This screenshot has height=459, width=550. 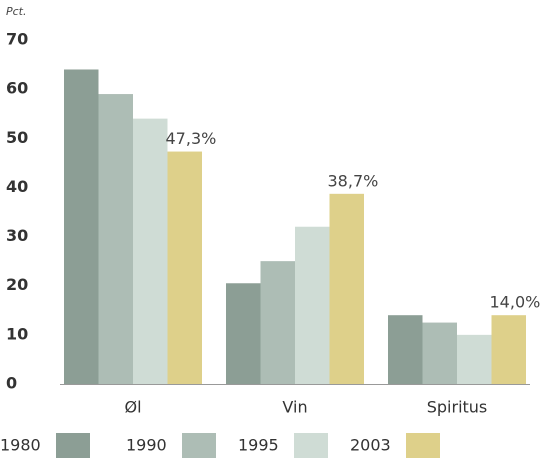 What do you see at coordinates (457, 407) in the screenshot?
I see `x-tick-label: Spiritus` at bounding box center [457, 407].